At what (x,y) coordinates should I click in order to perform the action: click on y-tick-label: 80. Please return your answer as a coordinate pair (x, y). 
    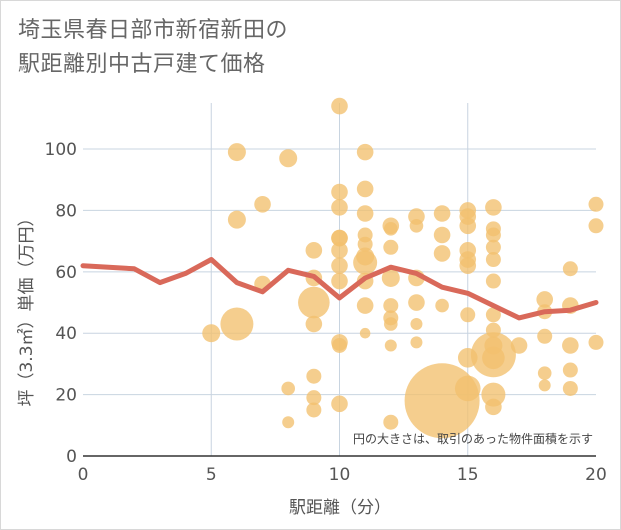
    Looking at the image, I should click on (66, 211).